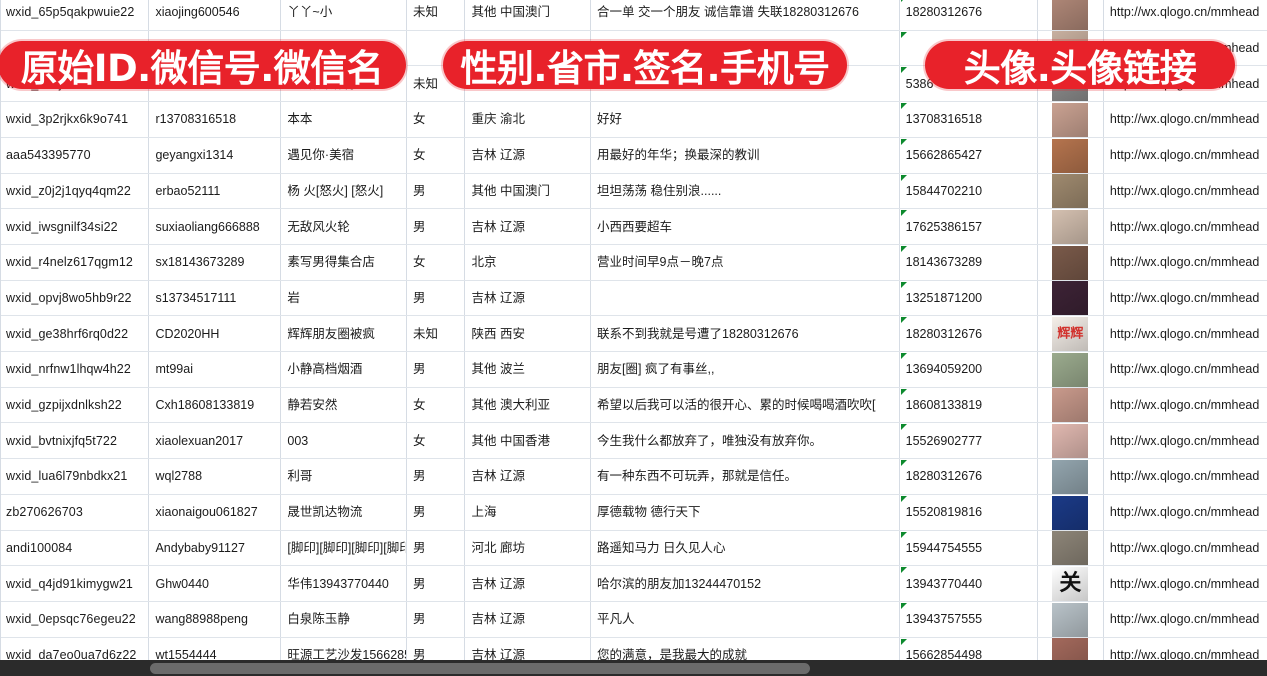 This screenshot has height=676, width=1267. Describe the element at coordinates (75, 155) in the screenshot. I see `cell-origin-id: aaa543395770` at that location.